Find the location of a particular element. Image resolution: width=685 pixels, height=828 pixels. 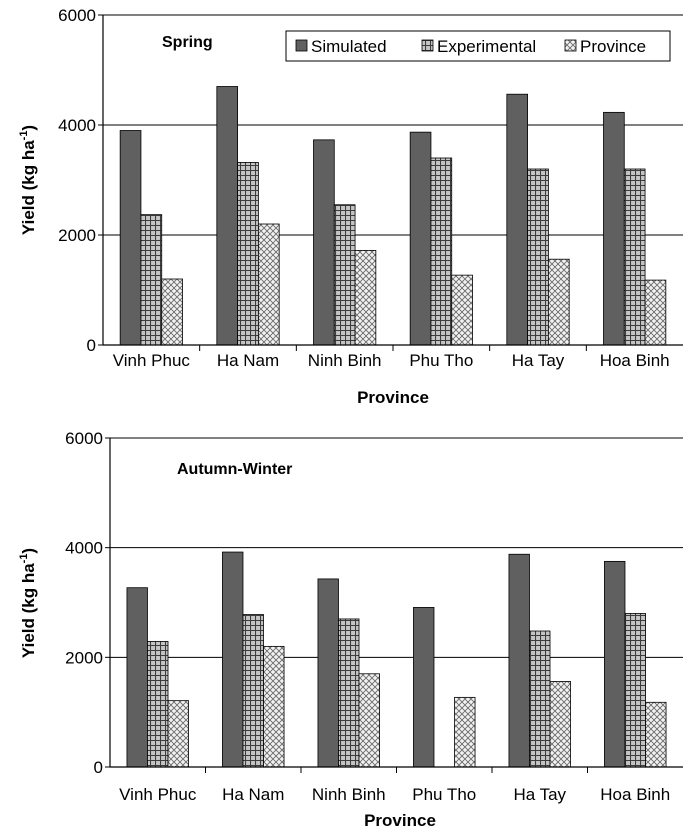

legend-swatch-experimental is located at coordinates (427, 45).